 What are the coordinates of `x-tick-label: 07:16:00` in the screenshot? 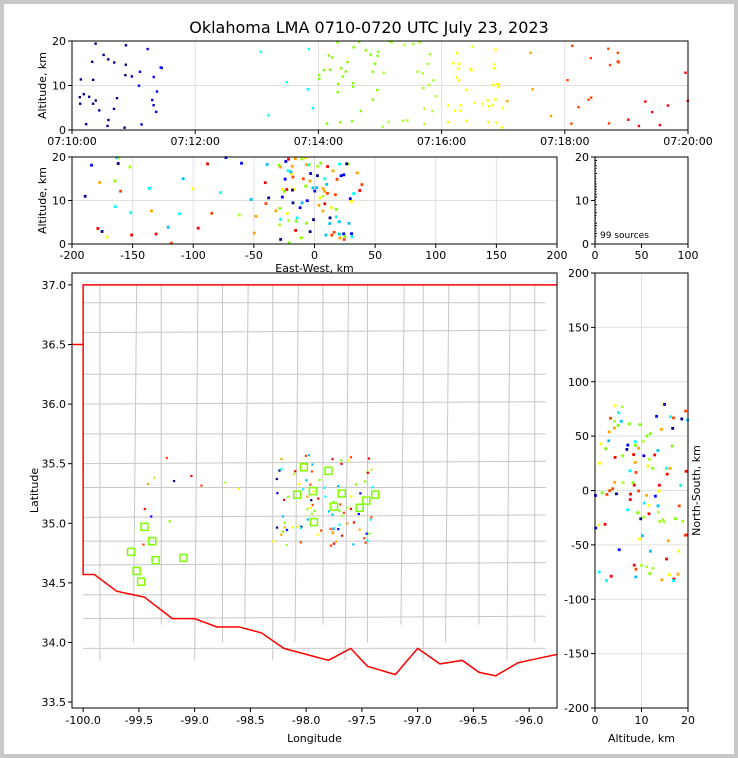 It's located at (441, 141).